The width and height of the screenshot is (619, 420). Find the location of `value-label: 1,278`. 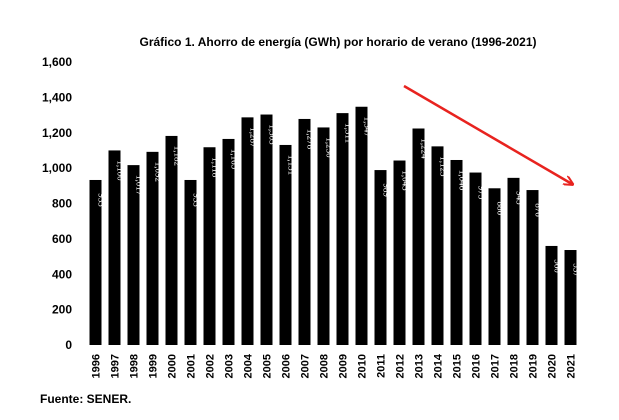

value-label: 1,278 is located at coordinates (311, 139).